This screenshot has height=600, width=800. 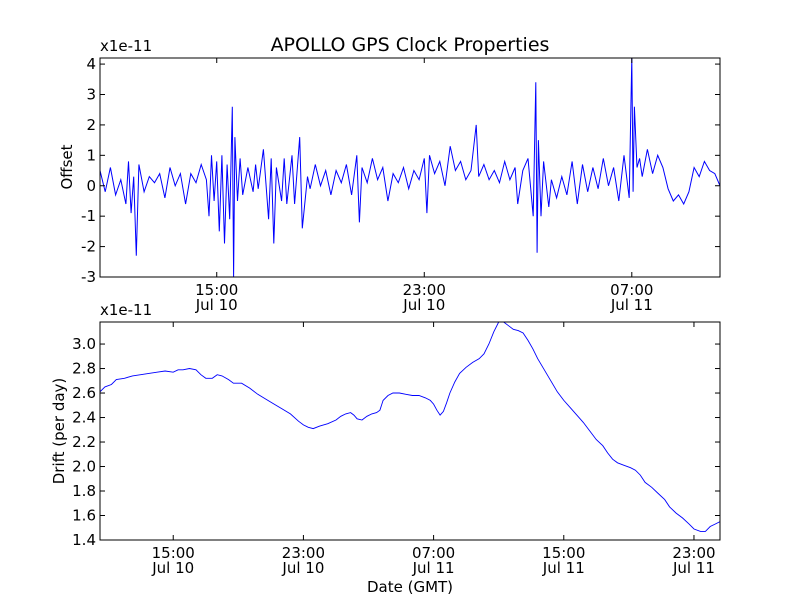 What do you see at coordinates (631, 305) in the screenshot?
I see `offset-x-tick-date: Jul 11` at bounding box center [631, 305].